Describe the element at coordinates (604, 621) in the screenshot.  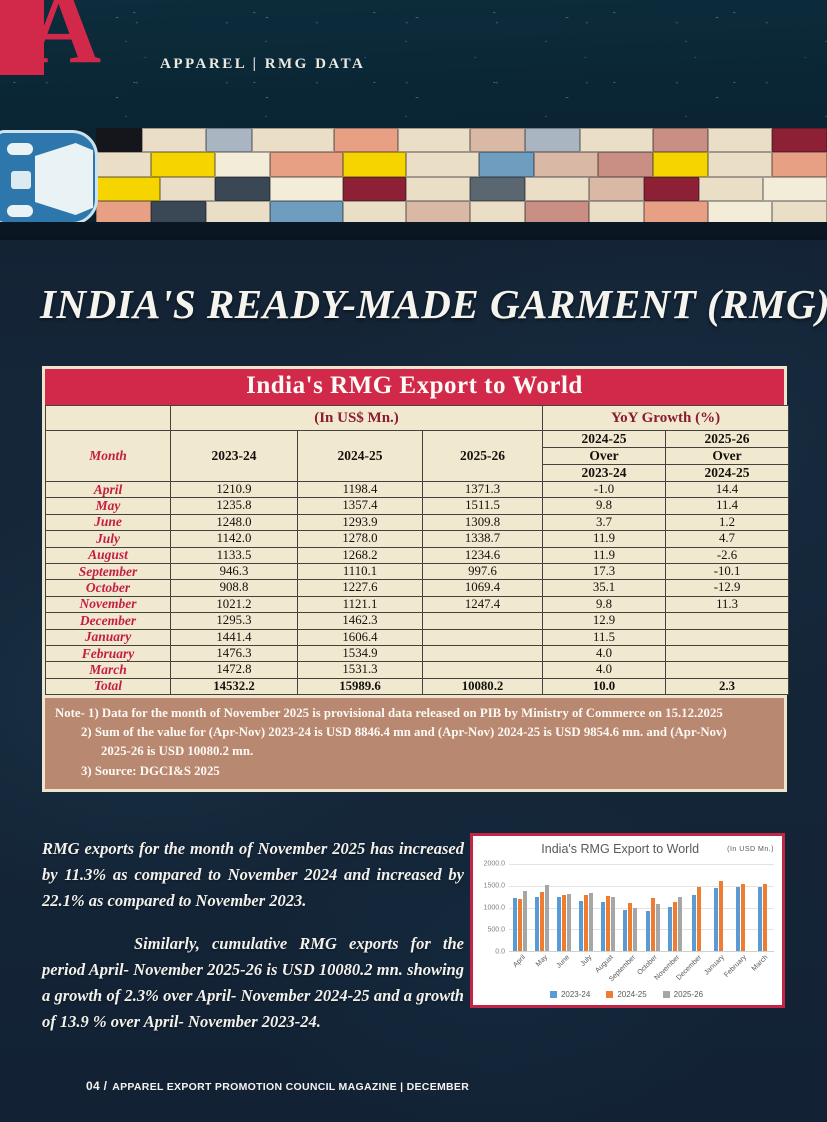
I see `value-cell: 12.9` at that location.